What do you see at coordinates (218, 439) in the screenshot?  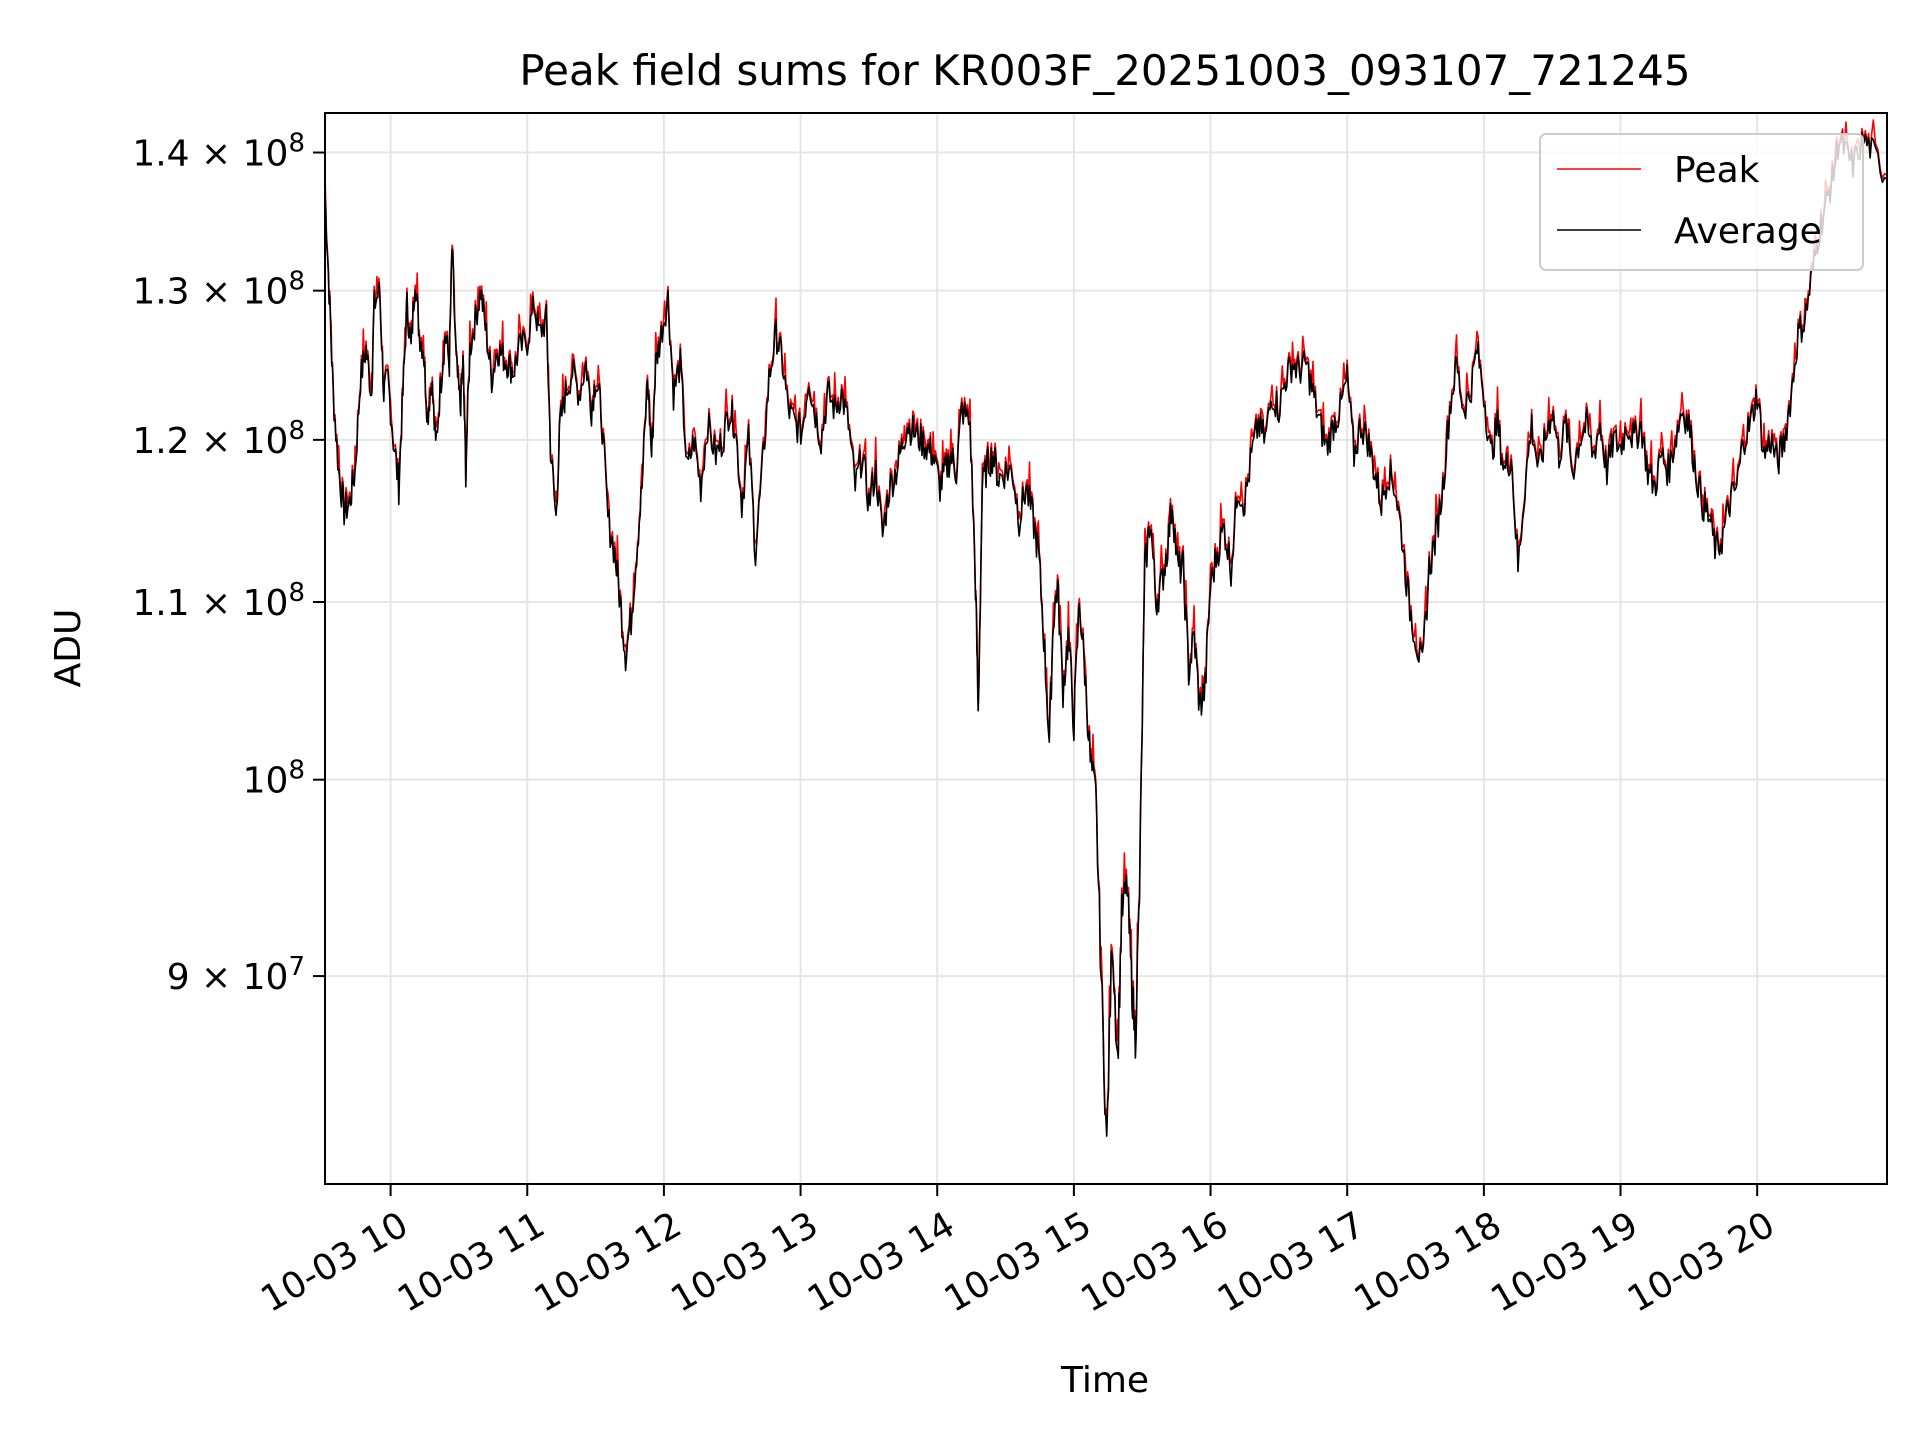 I see `y-tick-label: 1.2 × 108` at bounding box center [218, 439].